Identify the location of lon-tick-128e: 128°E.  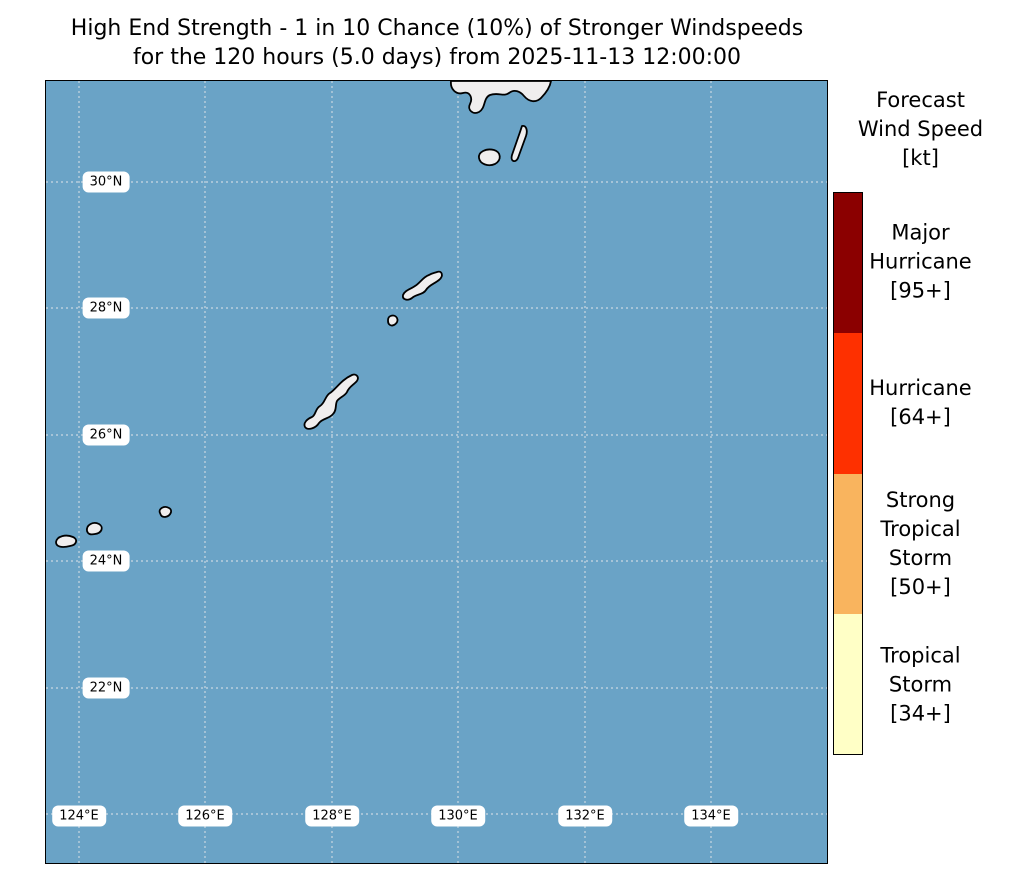
(332, 816).